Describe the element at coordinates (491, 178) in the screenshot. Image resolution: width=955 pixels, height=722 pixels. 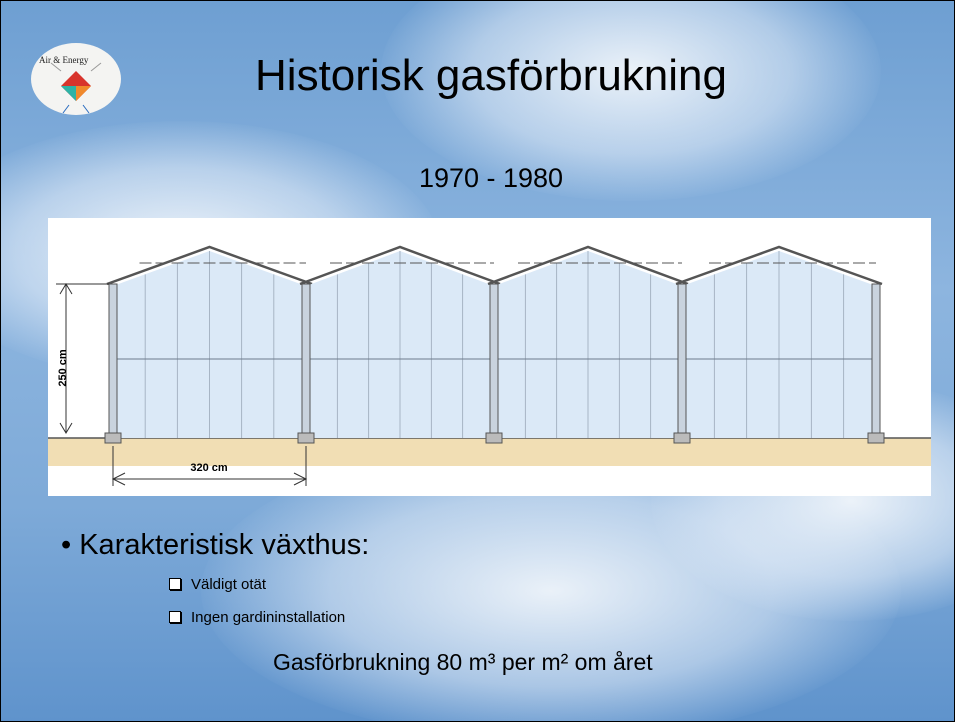
I see `subtitle: 1970 - 1980` at that location.